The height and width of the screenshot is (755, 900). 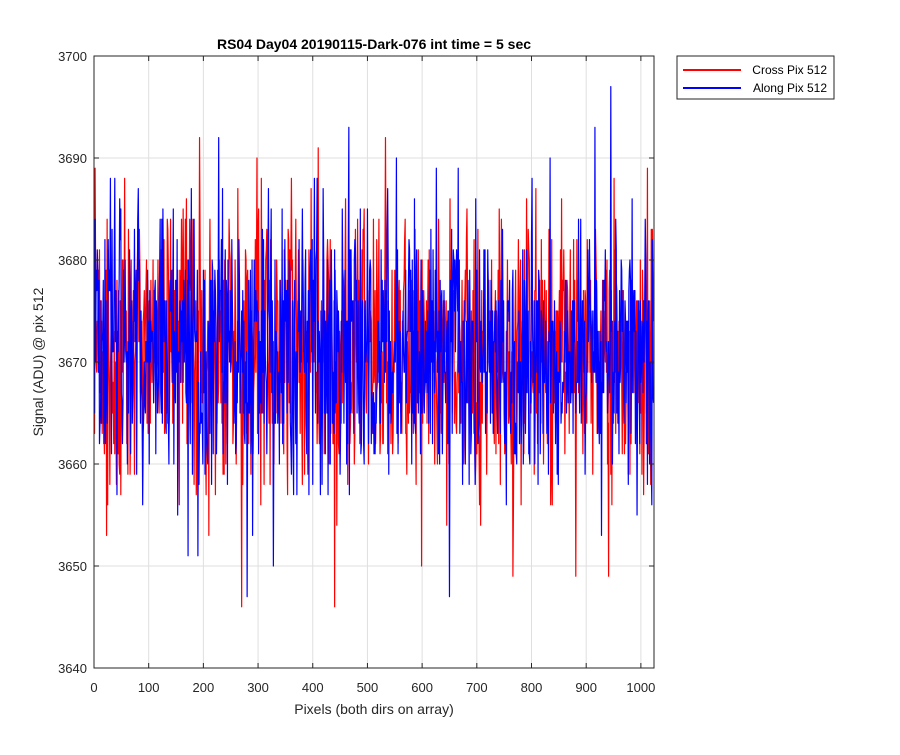 I want to click on x-tick-label: 200, so click(x=204, y=687).